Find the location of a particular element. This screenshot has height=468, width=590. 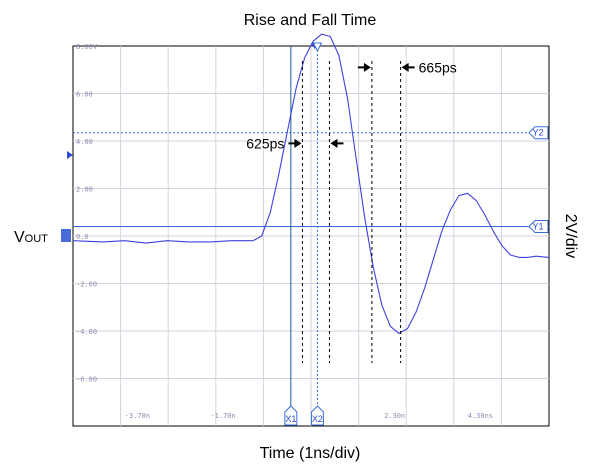

y-tick-label: 6.00 is located at coordinates (84, 95).